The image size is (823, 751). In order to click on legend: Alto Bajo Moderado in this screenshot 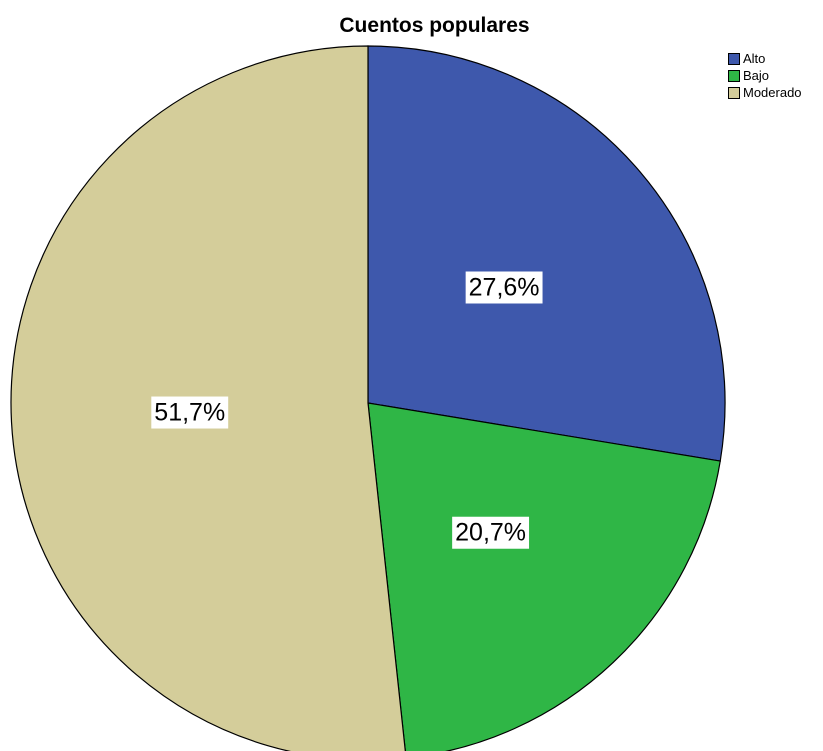, I will do `click(765, 75)`.